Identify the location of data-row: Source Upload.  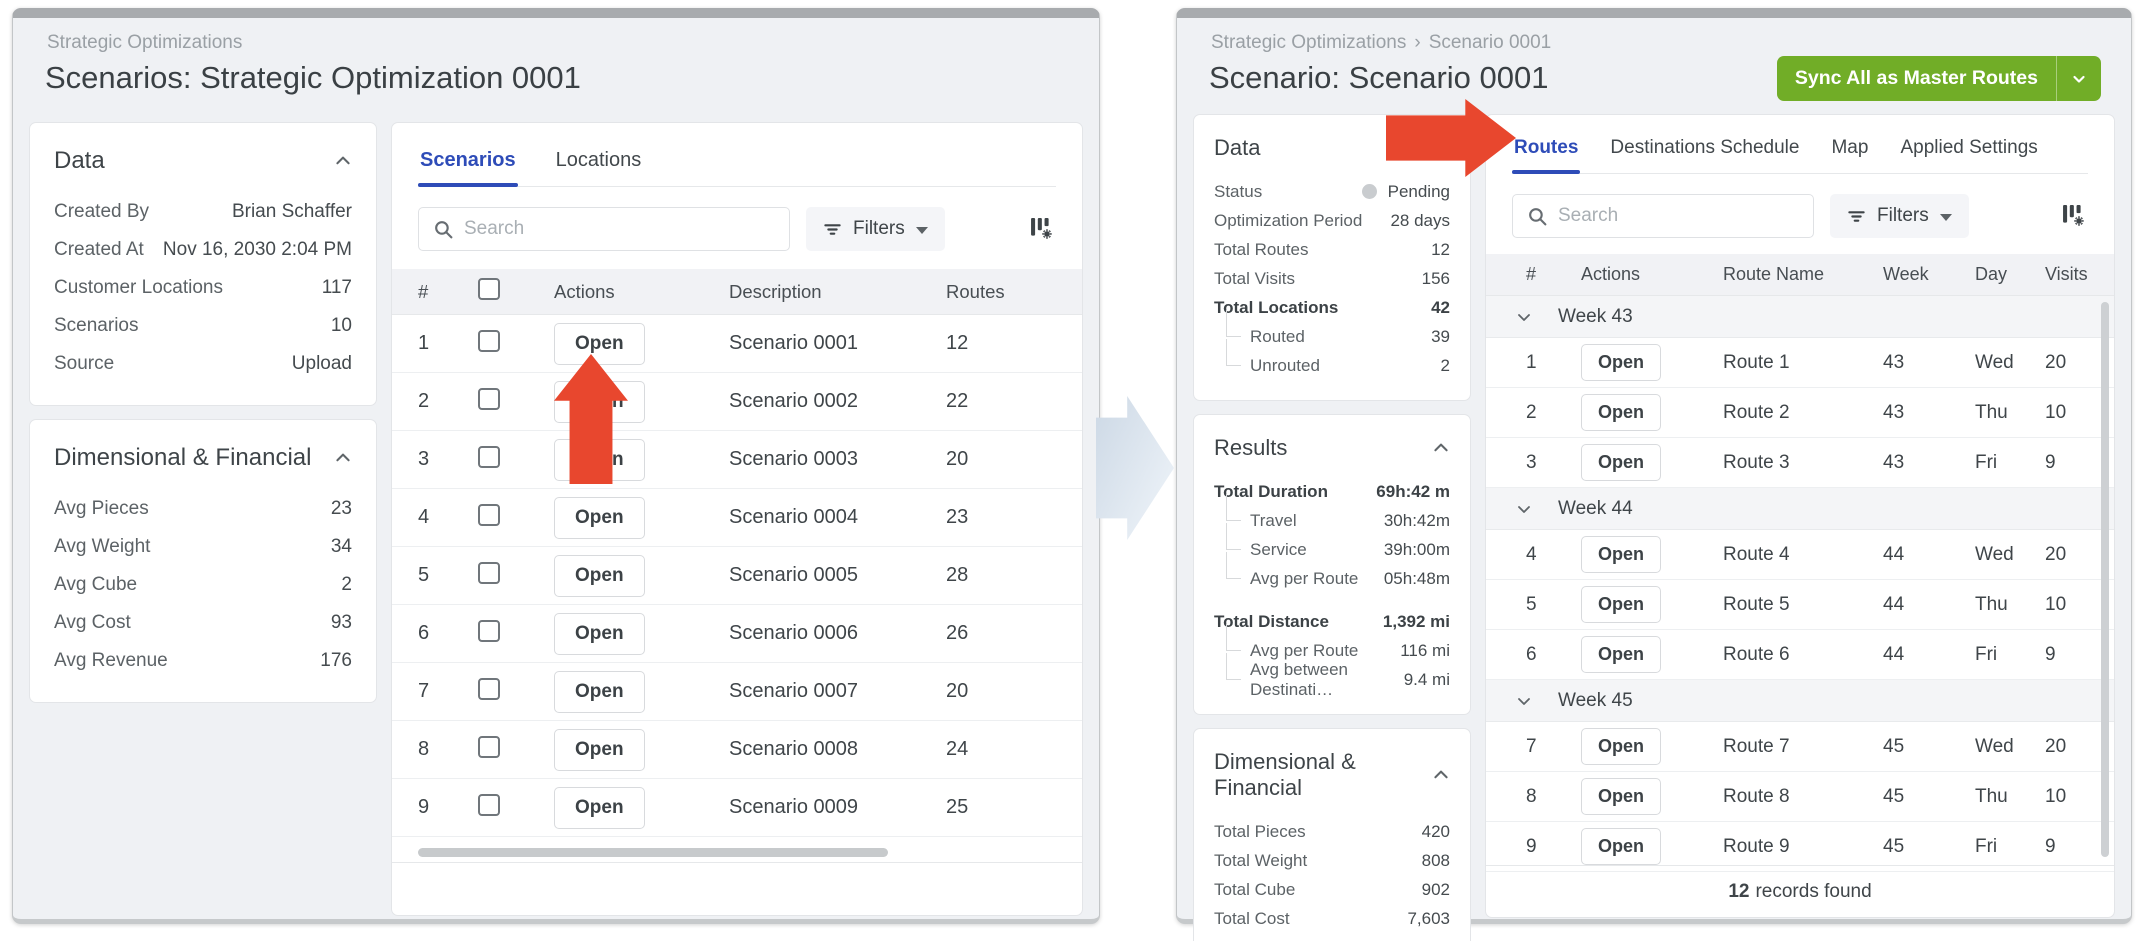
(203, 363).